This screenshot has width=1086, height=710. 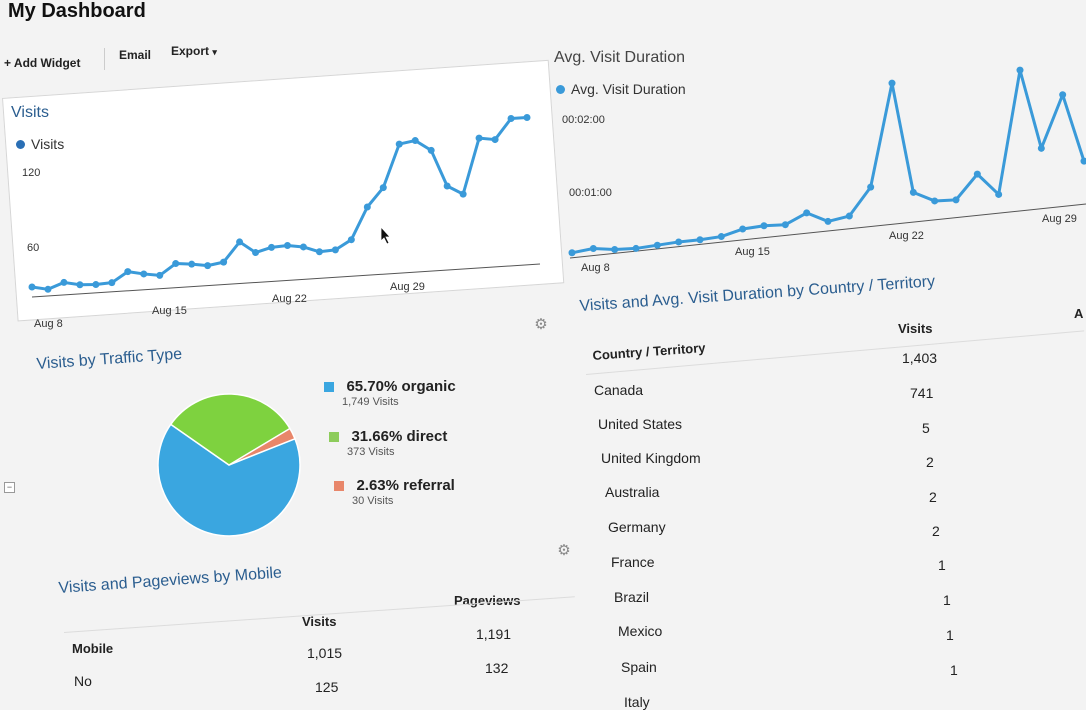 What do you see at coordinates (590, 193) in the screenshot?
I see `y-tick-1min: 00:01:00` at bounding box center [590, 193].